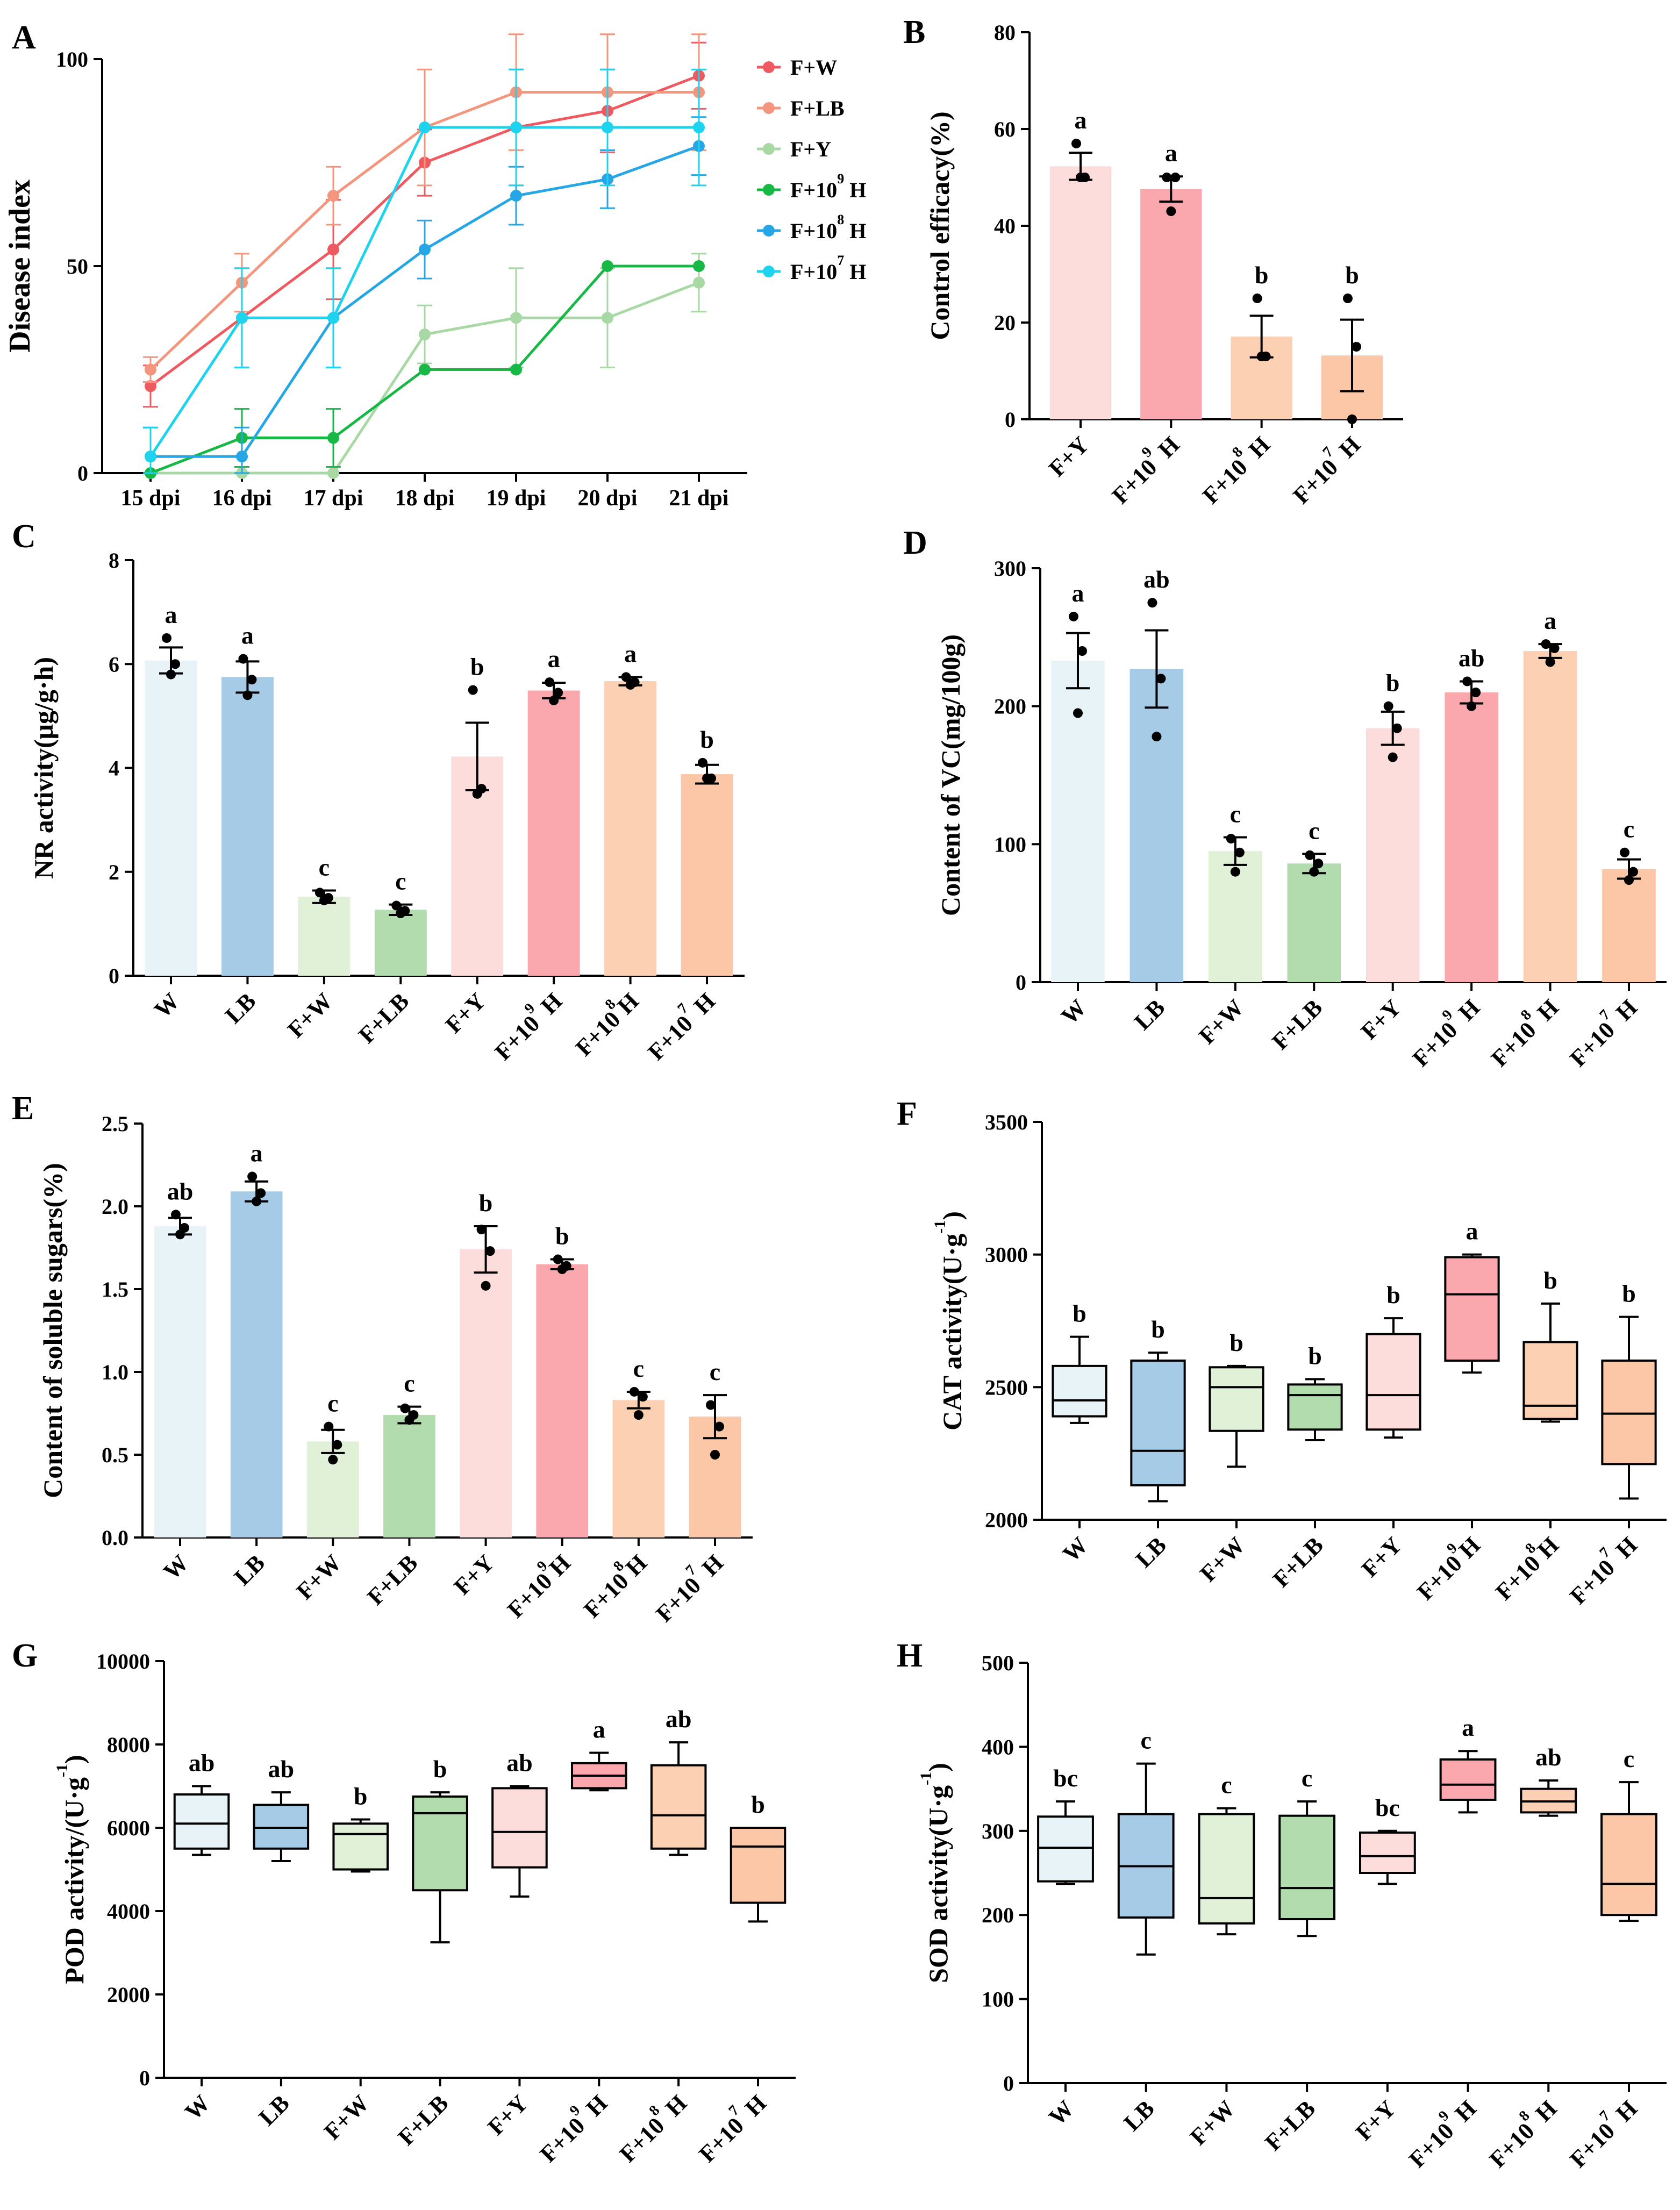 The width and height of the screenshot is (1680, 2210). I want to click on x-tick-label: F+107 H, so click(1324, 467).